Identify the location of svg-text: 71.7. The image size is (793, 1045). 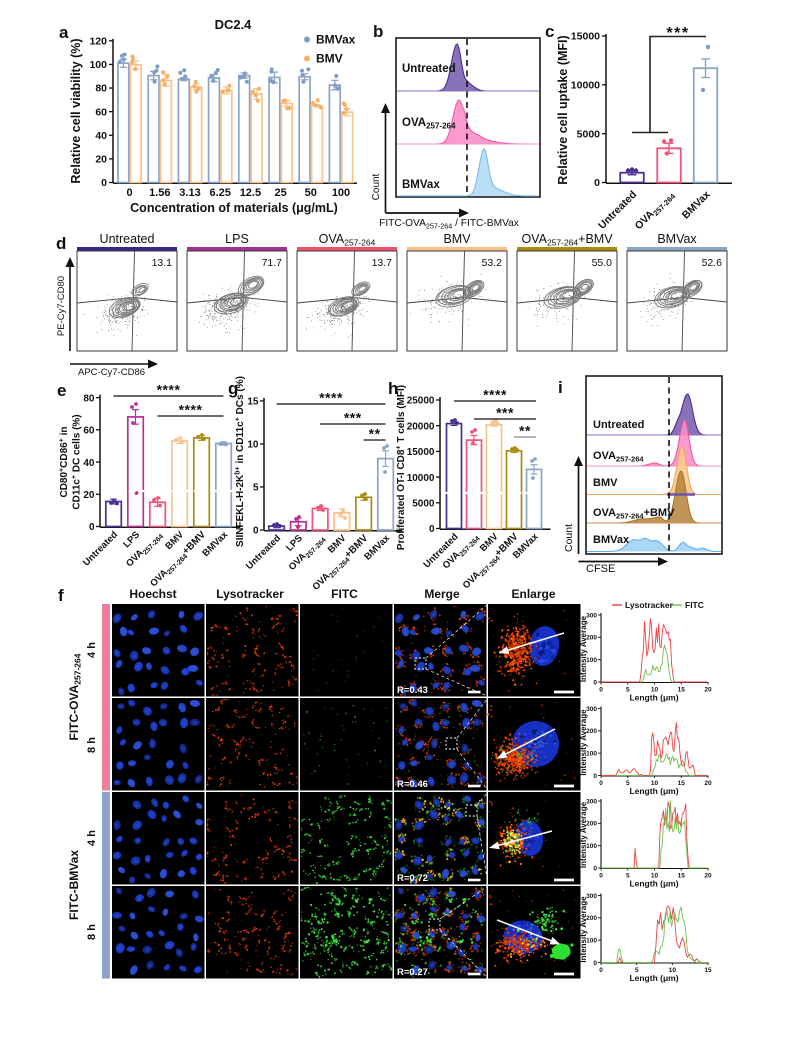
(272, 263).